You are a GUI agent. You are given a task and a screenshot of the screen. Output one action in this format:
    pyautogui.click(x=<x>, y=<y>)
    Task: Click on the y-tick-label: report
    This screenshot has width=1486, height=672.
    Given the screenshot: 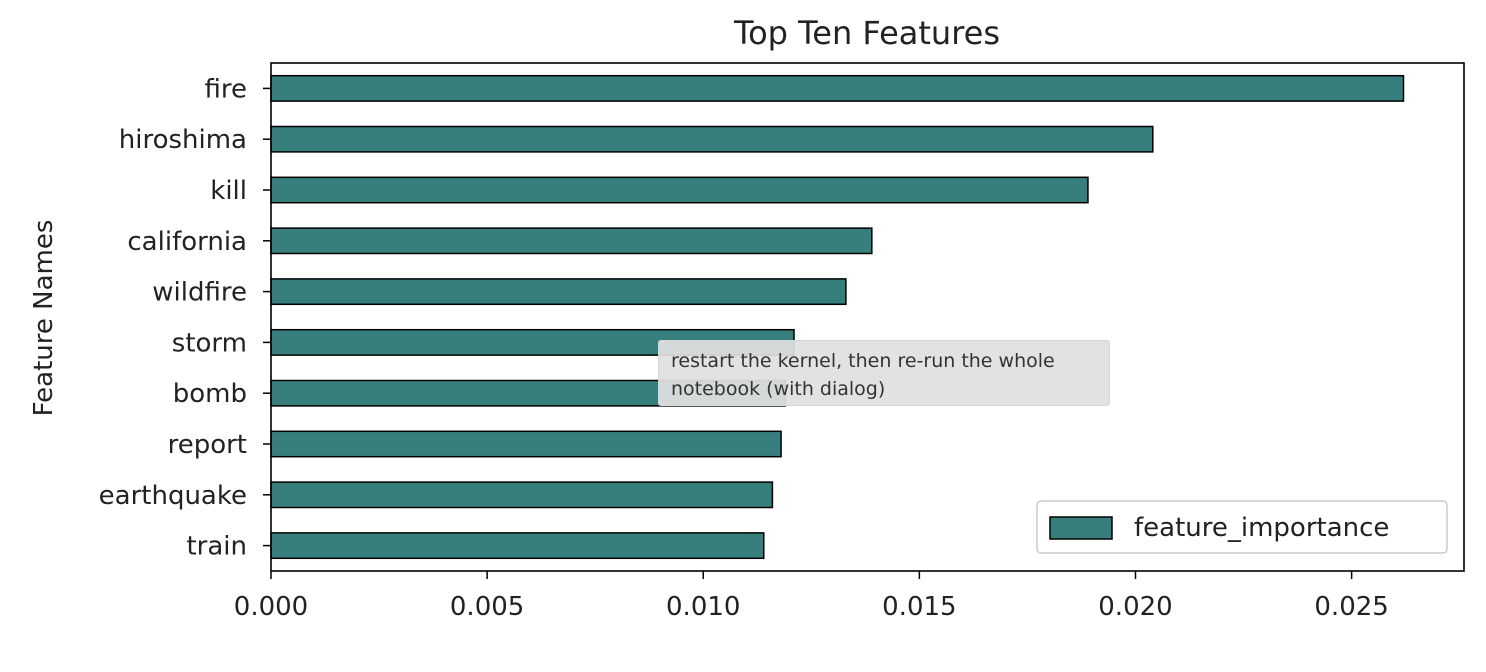 What is the action you would take?
    pyautogui.click(x=207, y=445)
    